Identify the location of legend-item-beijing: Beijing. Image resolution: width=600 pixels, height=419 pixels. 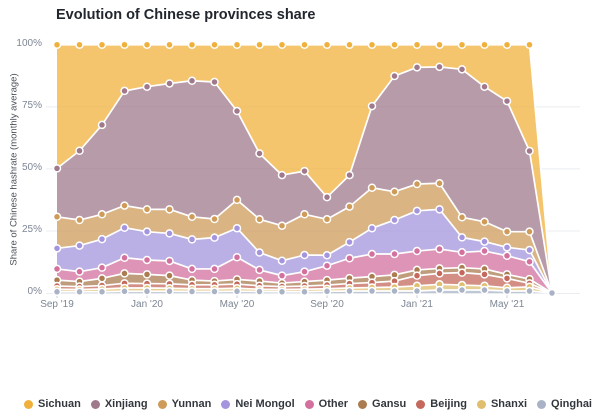
(441, 404).